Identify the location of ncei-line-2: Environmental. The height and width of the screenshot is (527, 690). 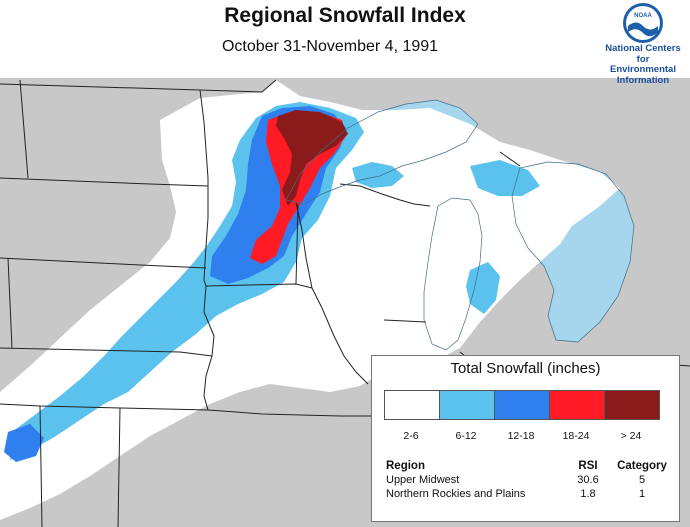
(643, 69).